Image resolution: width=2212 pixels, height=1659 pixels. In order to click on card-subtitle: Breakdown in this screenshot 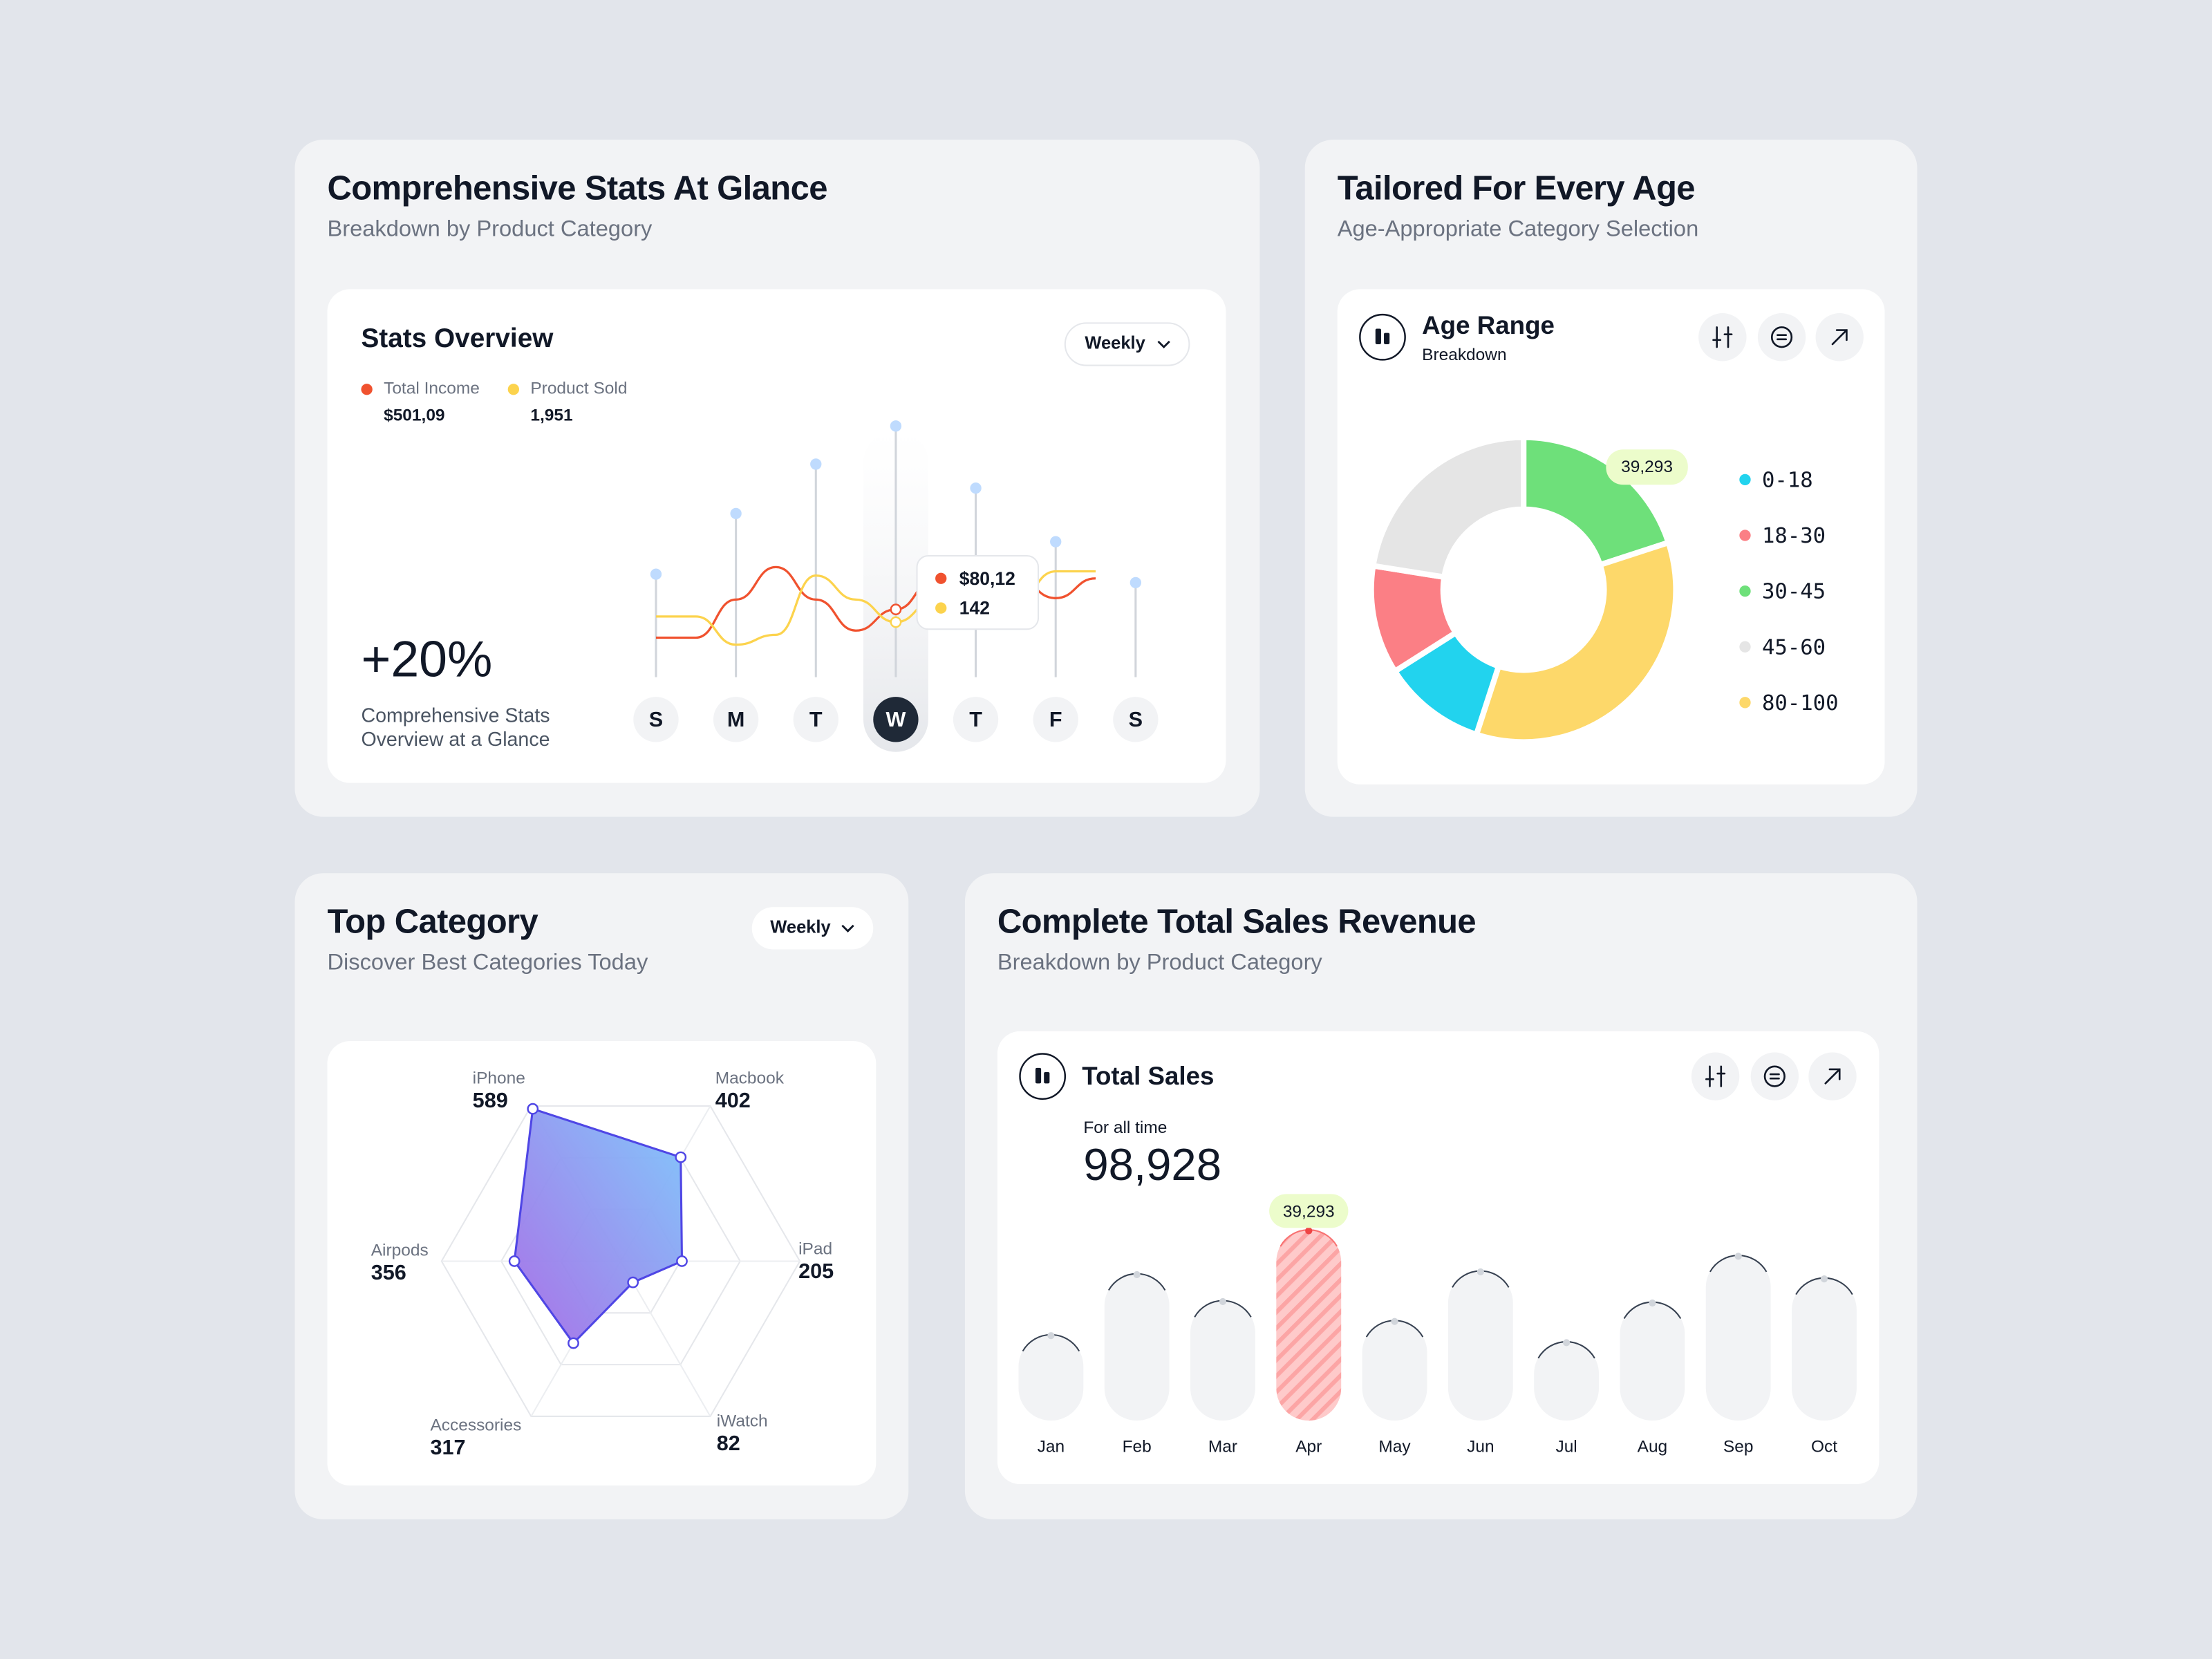, I will do `click(1464, 355)`.